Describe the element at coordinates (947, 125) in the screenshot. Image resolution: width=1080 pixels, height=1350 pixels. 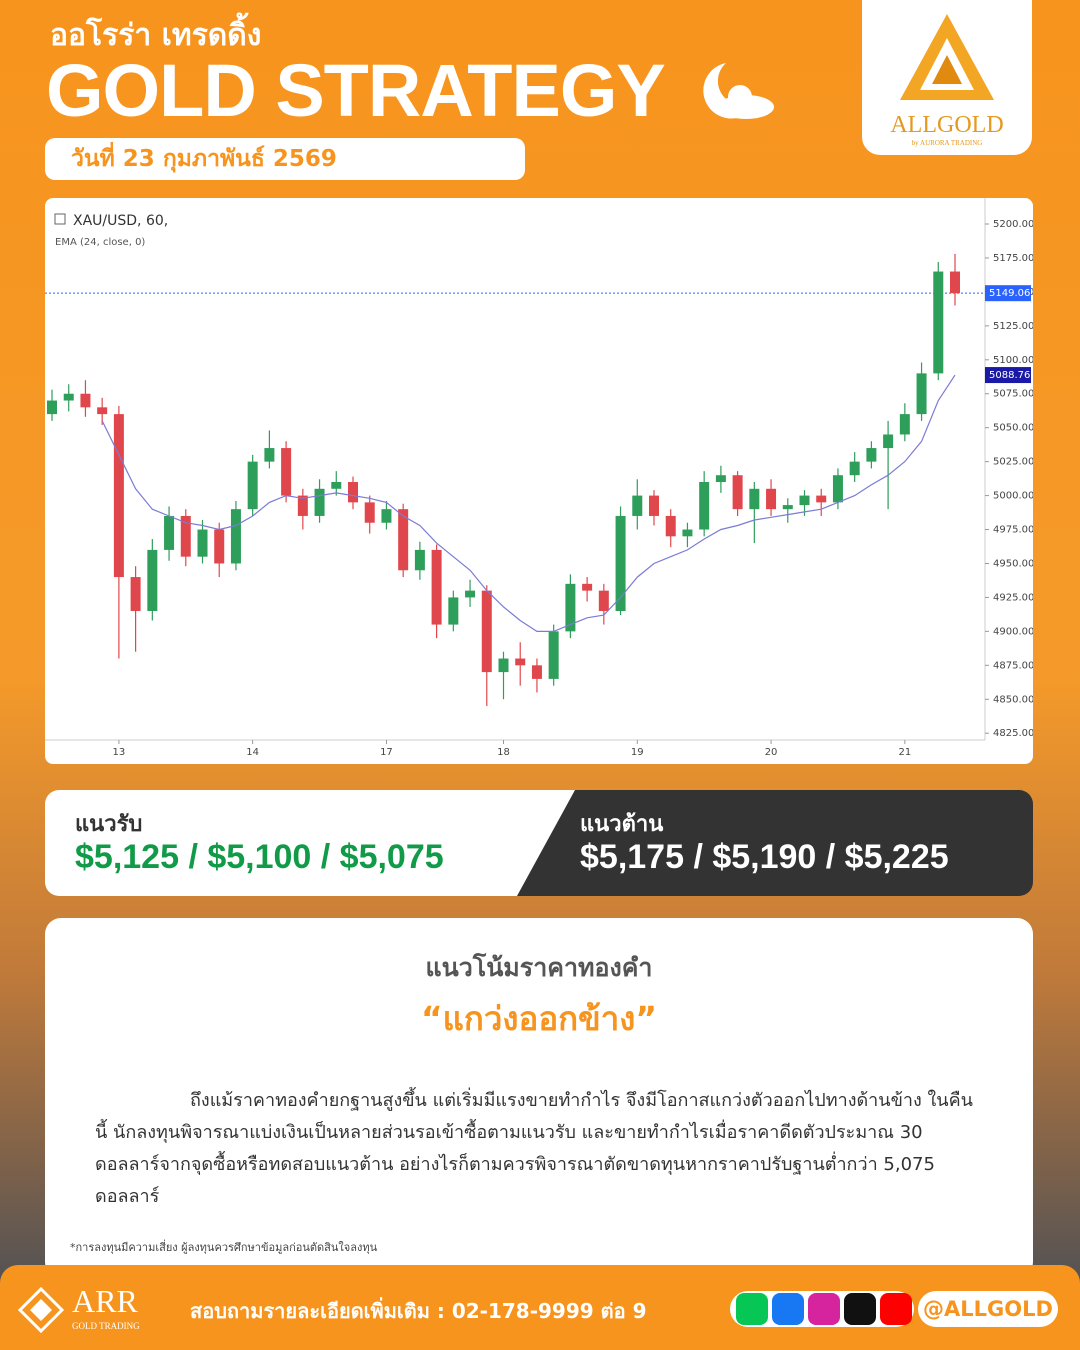
I see `logo-name: ALLGOLD` at that location.